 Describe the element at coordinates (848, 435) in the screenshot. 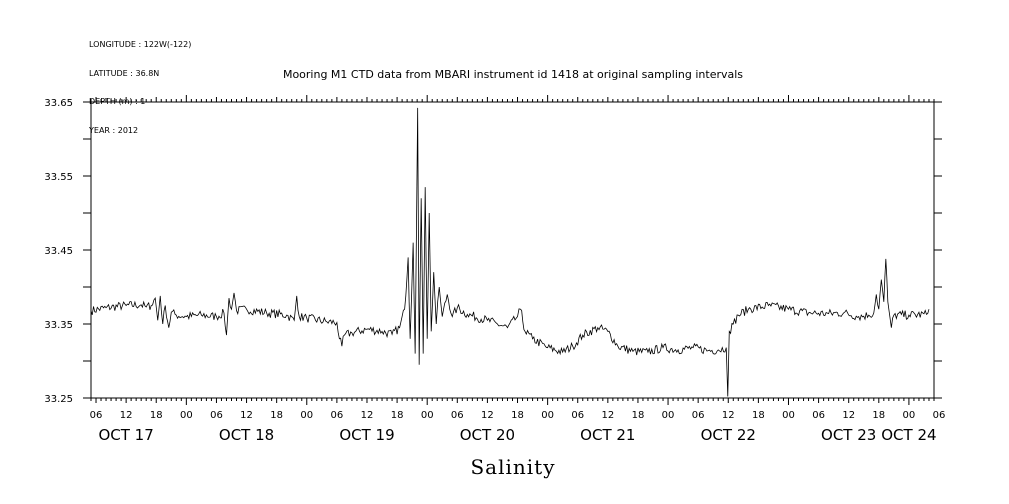

I see `x-day-label: OCT 23` at that location.